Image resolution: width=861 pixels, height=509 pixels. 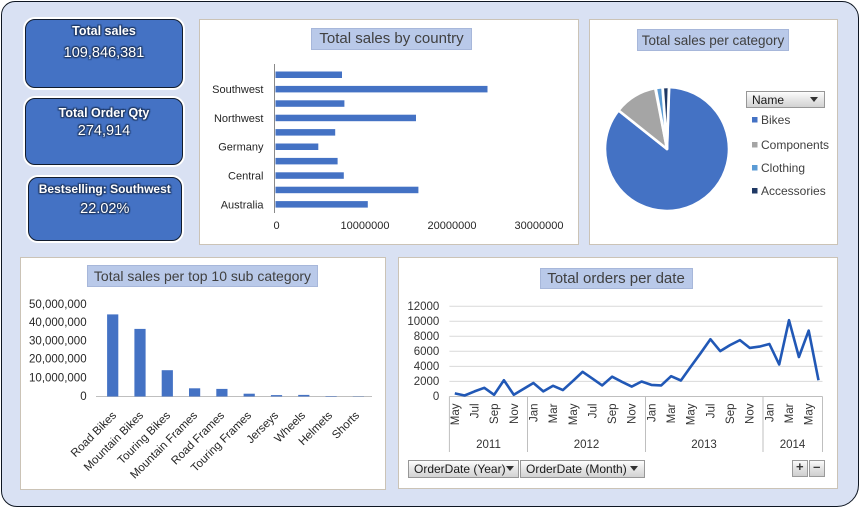 I want to click on svg-text: Shorts, so click(x=346, y=425).